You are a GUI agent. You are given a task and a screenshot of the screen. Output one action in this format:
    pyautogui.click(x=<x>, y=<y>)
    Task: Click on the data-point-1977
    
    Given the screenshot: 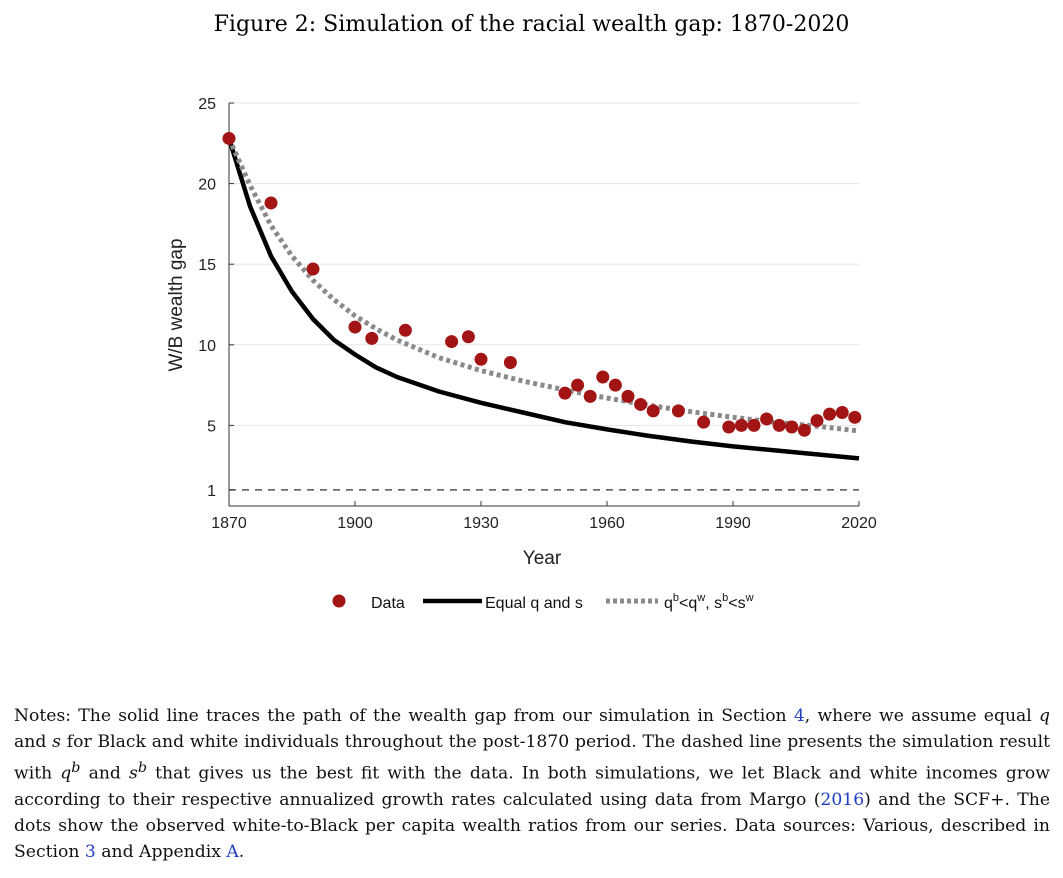 What is the action you would take?
    pyautogui.click(x=678, y=411)
    